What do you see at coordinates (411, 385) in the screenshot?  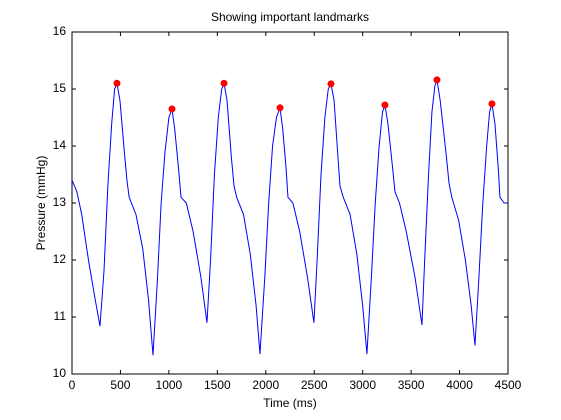 I see `x-tick-label: 3500` at bounding box center [411, 385].